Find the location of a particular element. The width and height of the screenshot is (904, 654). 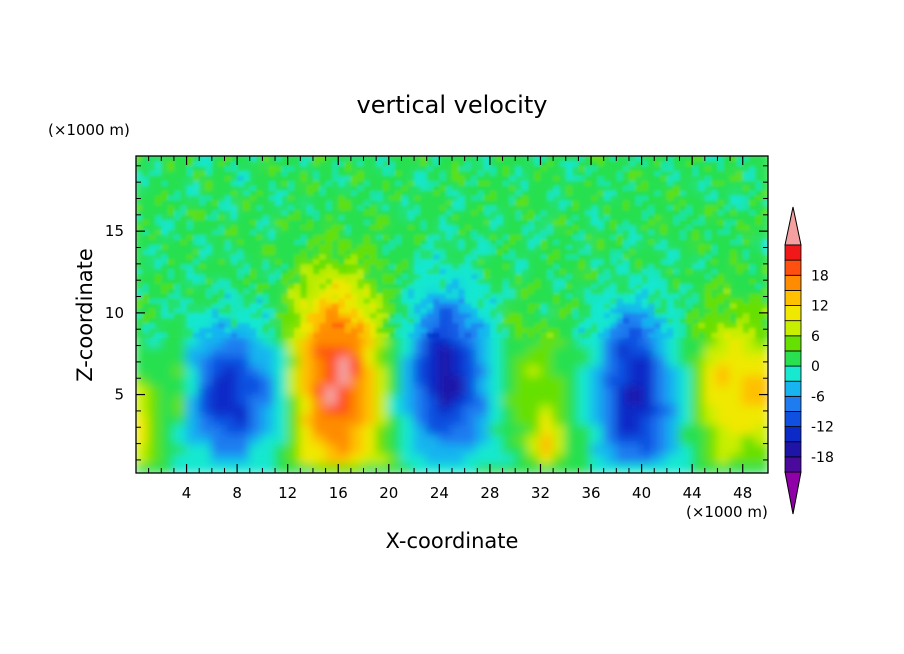

colorbar-max-arrow is located at coordinates (793, 226).